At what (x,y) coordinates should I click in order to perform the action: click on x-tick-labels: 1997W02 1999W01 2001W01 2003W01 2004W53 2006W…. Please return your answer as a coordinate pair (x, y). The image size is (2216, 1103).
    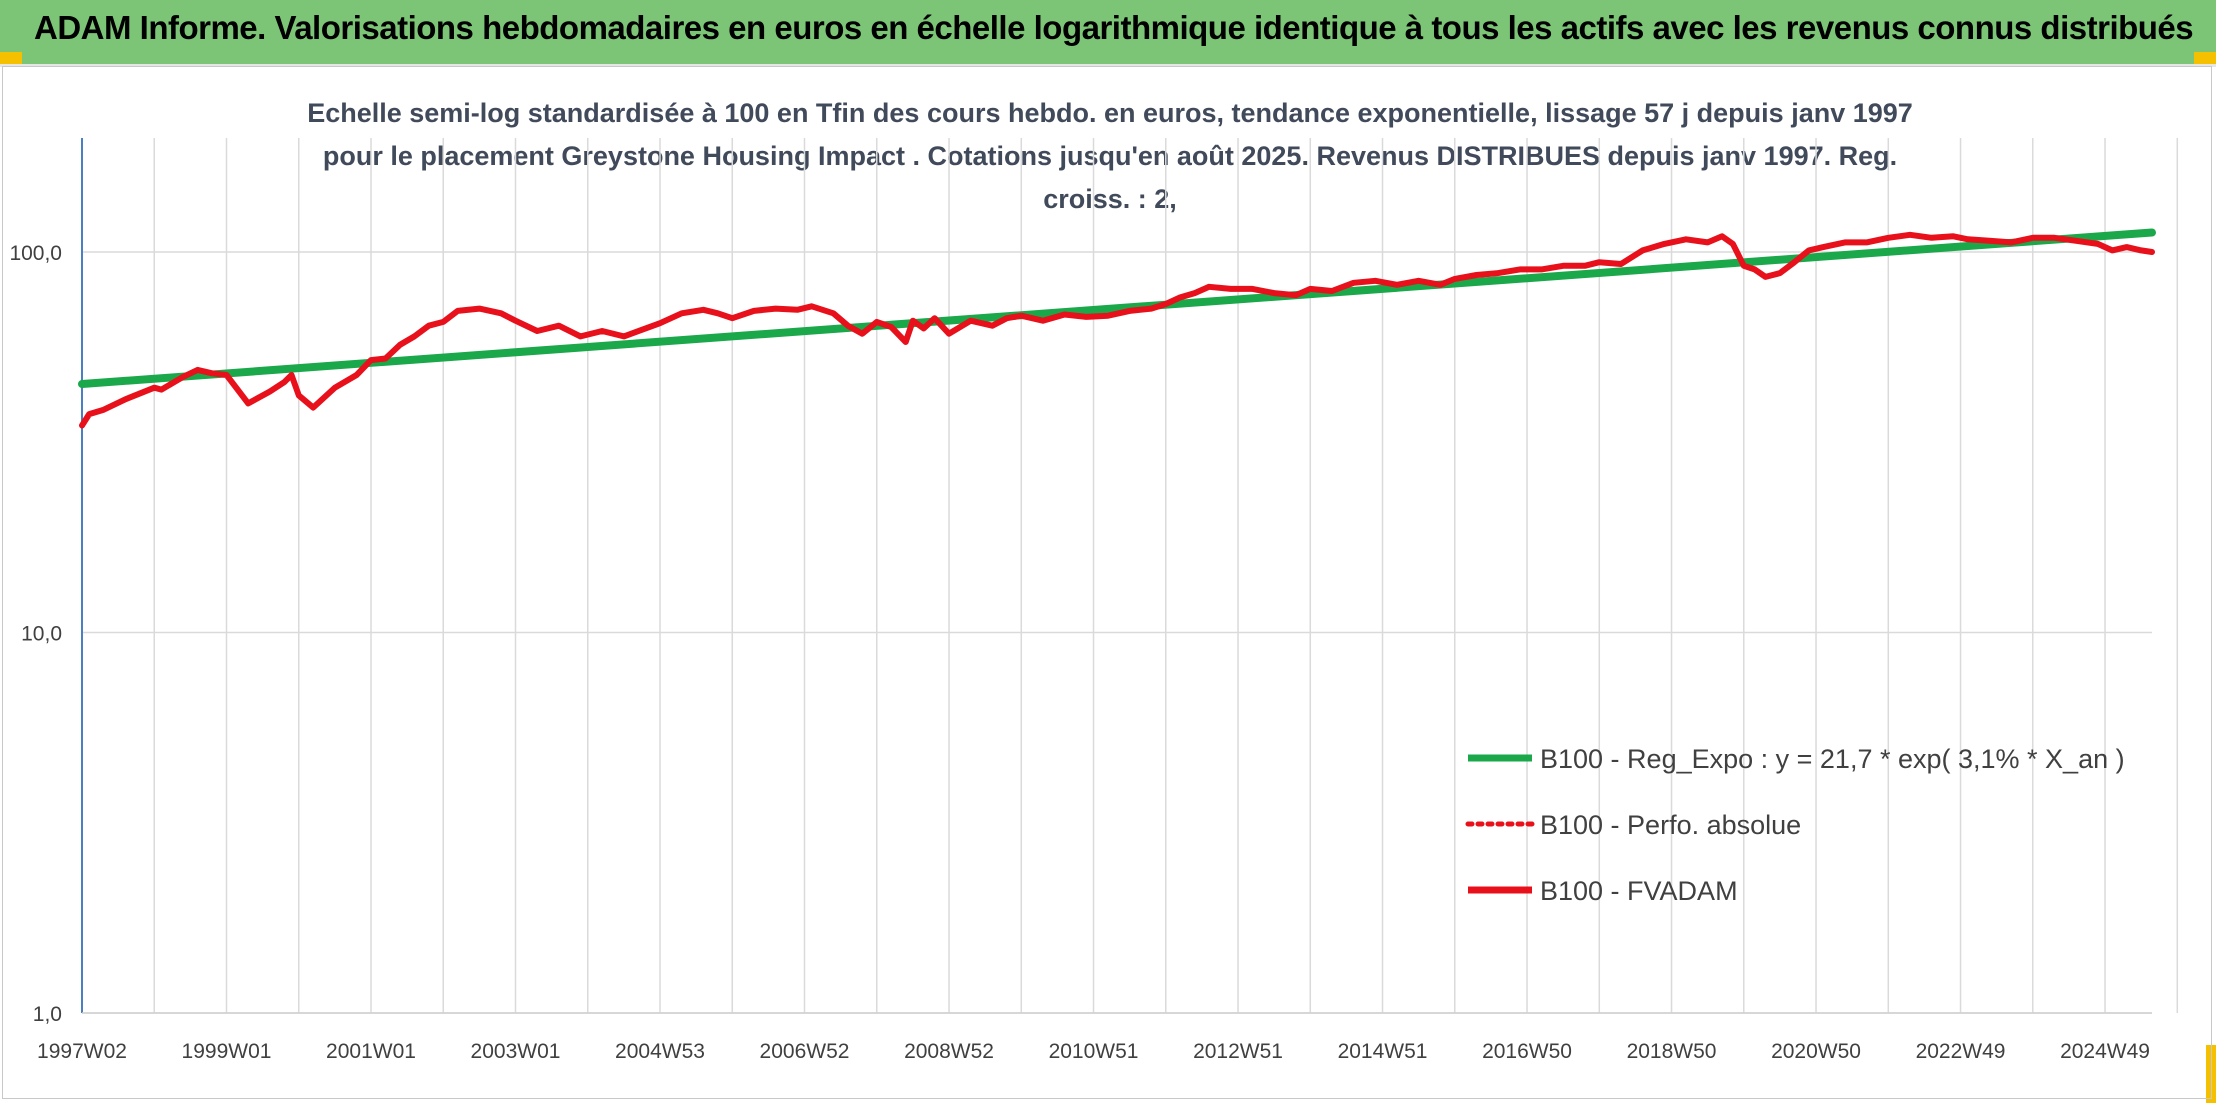
    Looking at the image, I should click on (1093, 1051).